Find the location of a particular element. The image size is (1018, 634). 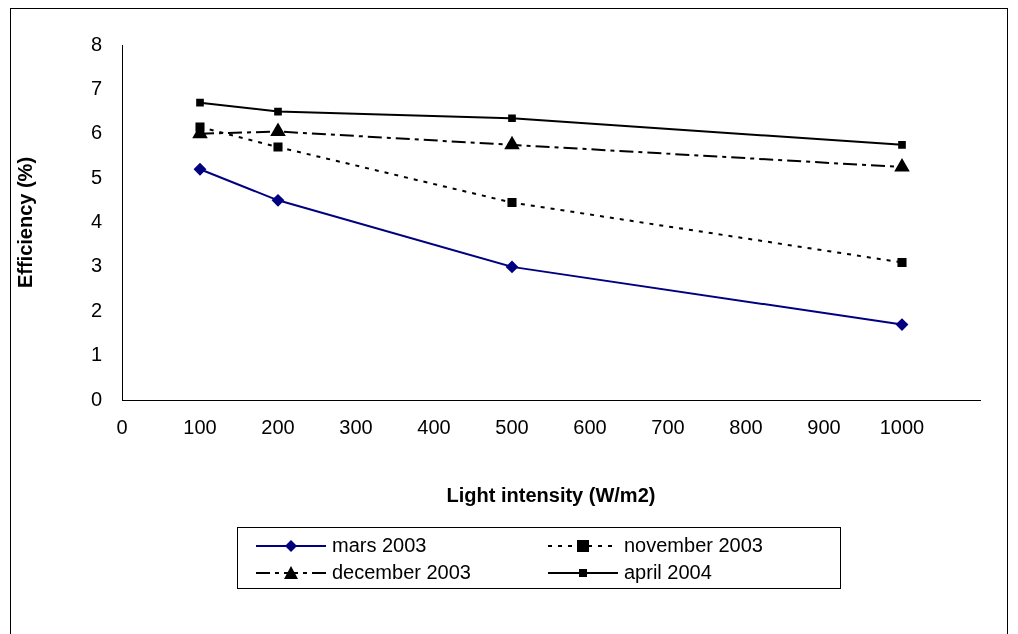

x-tick-label: 0 is located at coordinates (122, 426).